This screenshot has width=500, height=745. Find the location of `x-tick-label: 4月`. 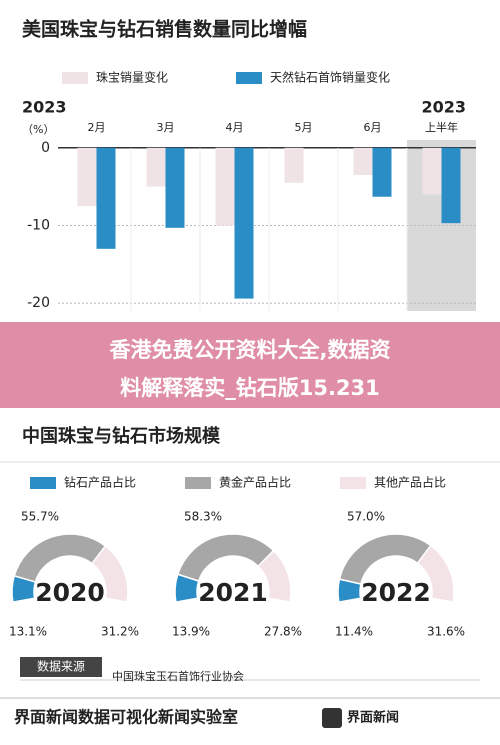

x-tick-label: 4月 is located at coordinates (235, 127).